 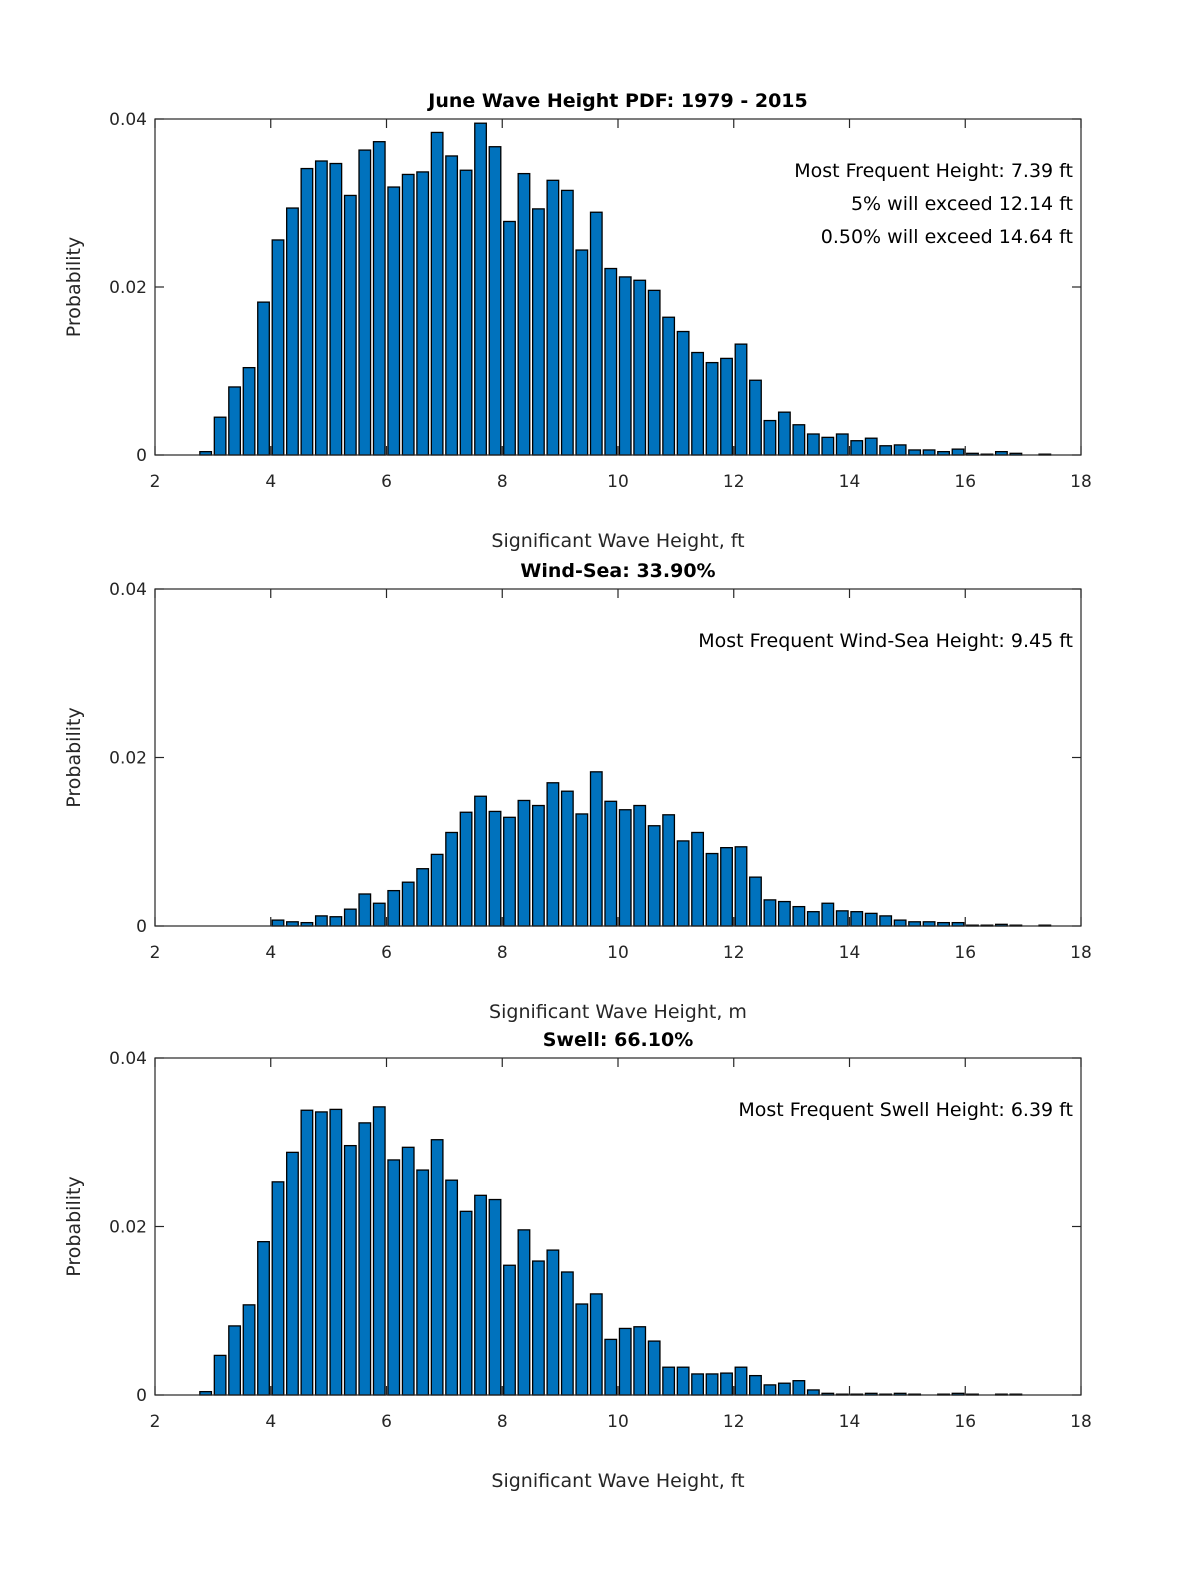 I want to click on x-tick-label: 18, so click(x=1081, y=953).